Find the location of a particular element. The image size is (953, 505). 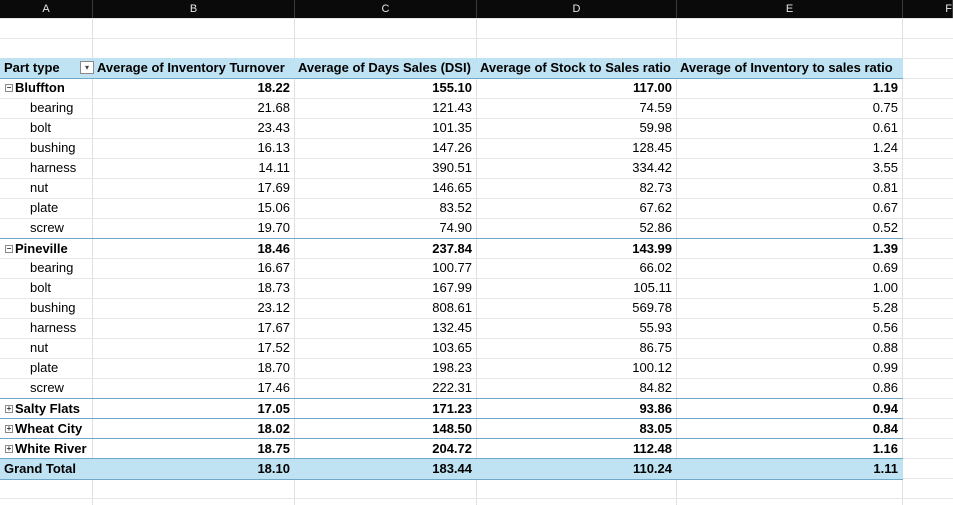

grand-total-value-cell: 18.10 is located at coordinates (273, 468).